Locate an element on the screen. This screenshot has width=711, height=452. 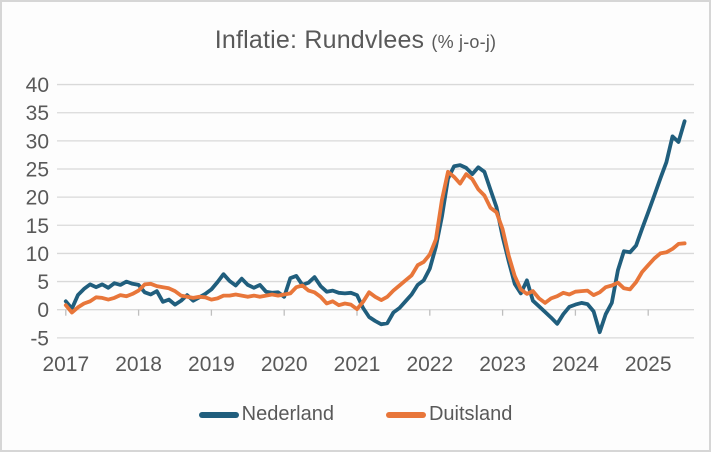
chart-title: Inflatie: Rundvlees (% j-o-j) is located at coordinates (355, 40).